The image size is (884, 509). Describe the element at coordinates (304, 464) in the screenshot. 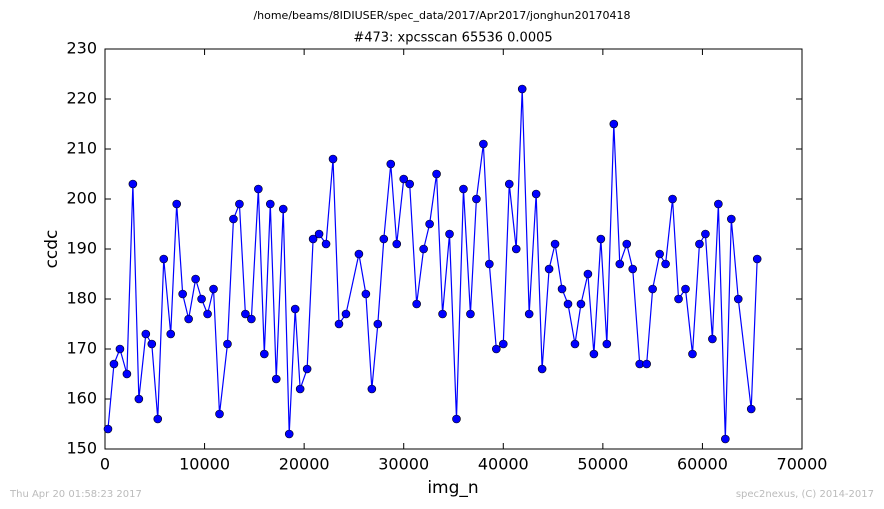

I see `x-tick-label: 20000` at that location.